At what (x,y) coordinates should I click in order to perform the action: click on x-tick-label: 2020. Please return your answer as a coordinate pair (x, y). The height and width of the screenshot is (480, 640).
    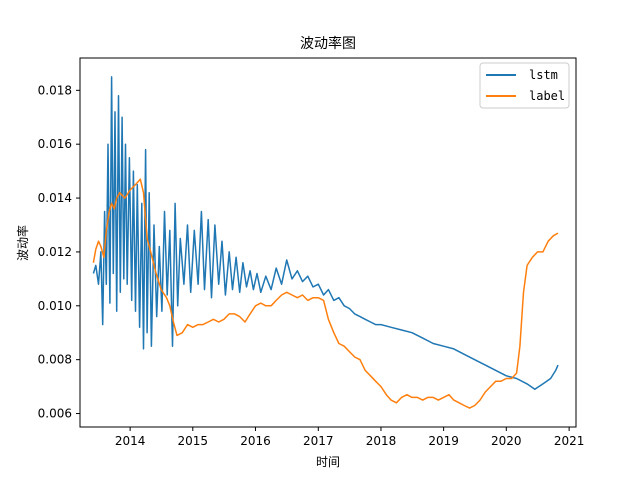
    Looking at the image, I should click on (506, 441).